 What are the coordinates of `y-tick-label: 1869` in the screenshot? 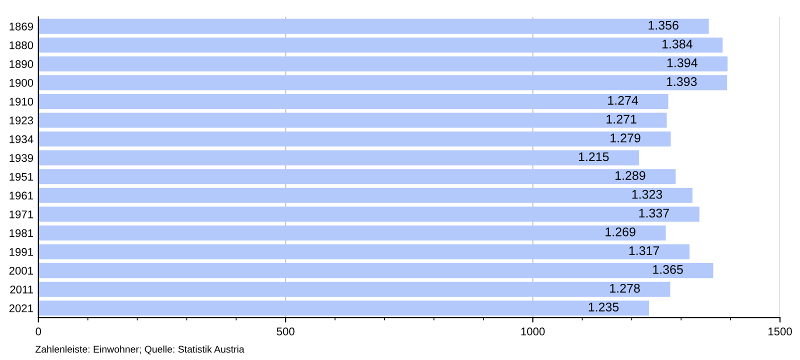 It's located at (22, 26).